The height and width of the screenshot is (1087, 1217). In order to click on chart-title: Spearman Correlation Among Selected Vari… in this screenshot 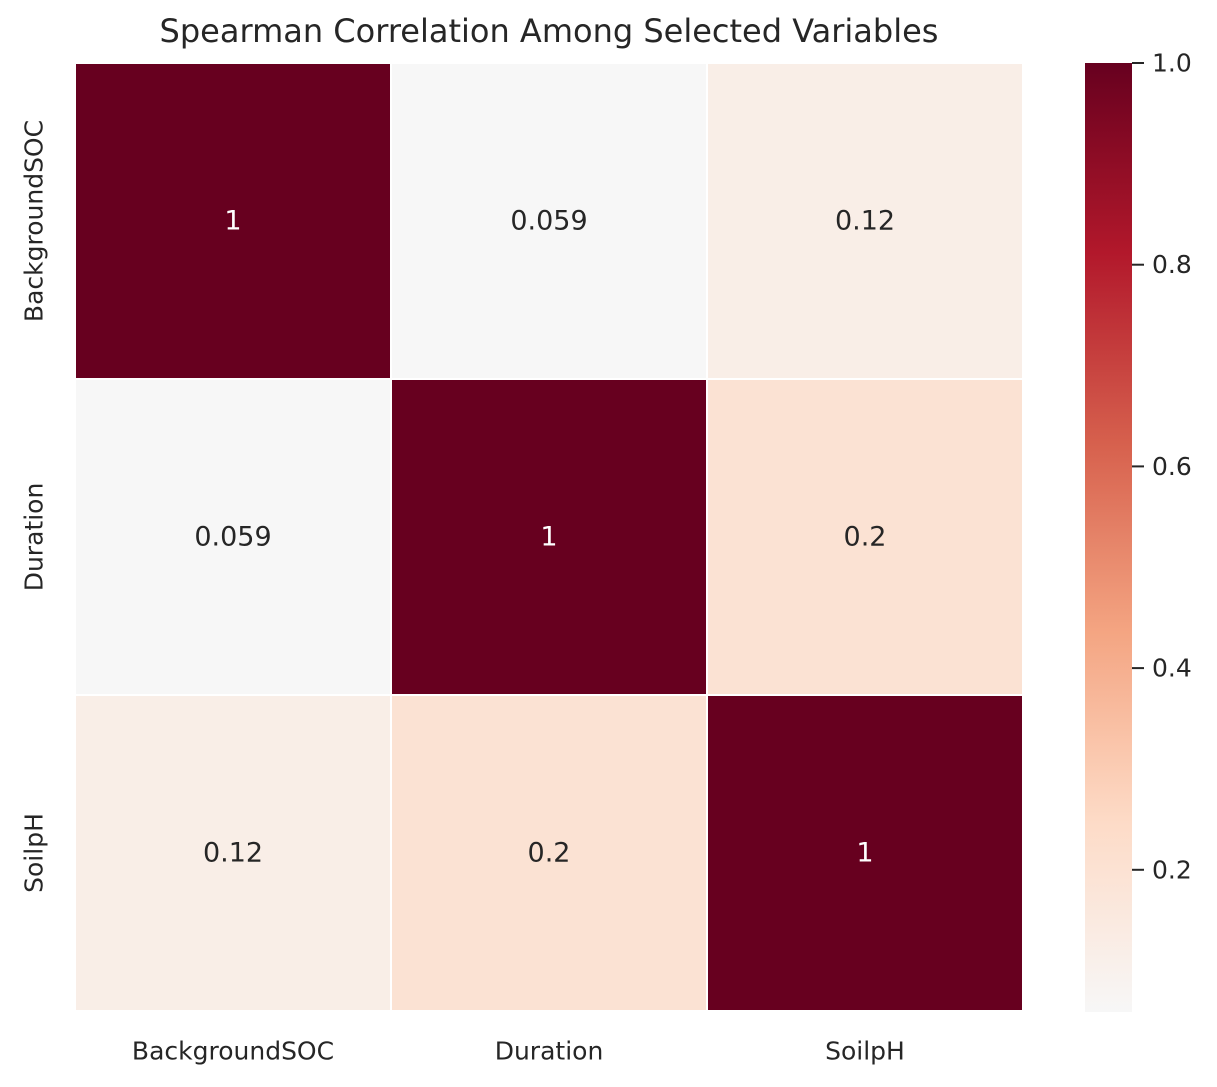, I will do `click(549, 31)`.